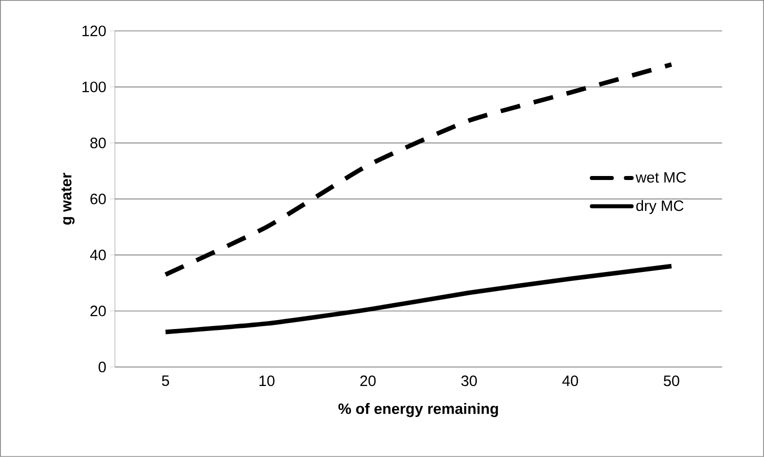 Image resolution: width=764 pixels, height=457 pixels. What do you see at coordinates (98, 311) in the screenshot?
I see `y-tick-label: 20` at bounding box center [98, 311].